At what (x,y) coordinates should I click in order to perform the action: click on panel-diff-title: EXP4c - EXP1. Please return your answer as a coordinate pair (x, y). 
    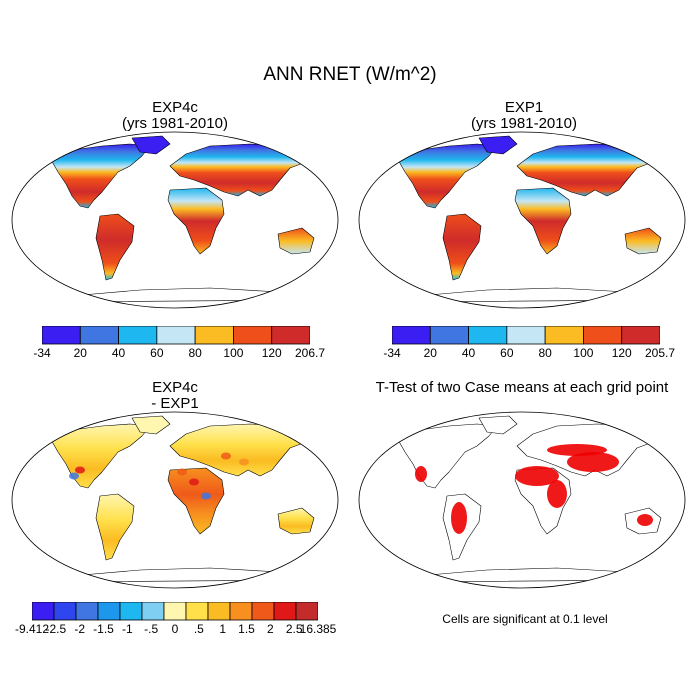
    Looking at the image, I should click on (175, 396).